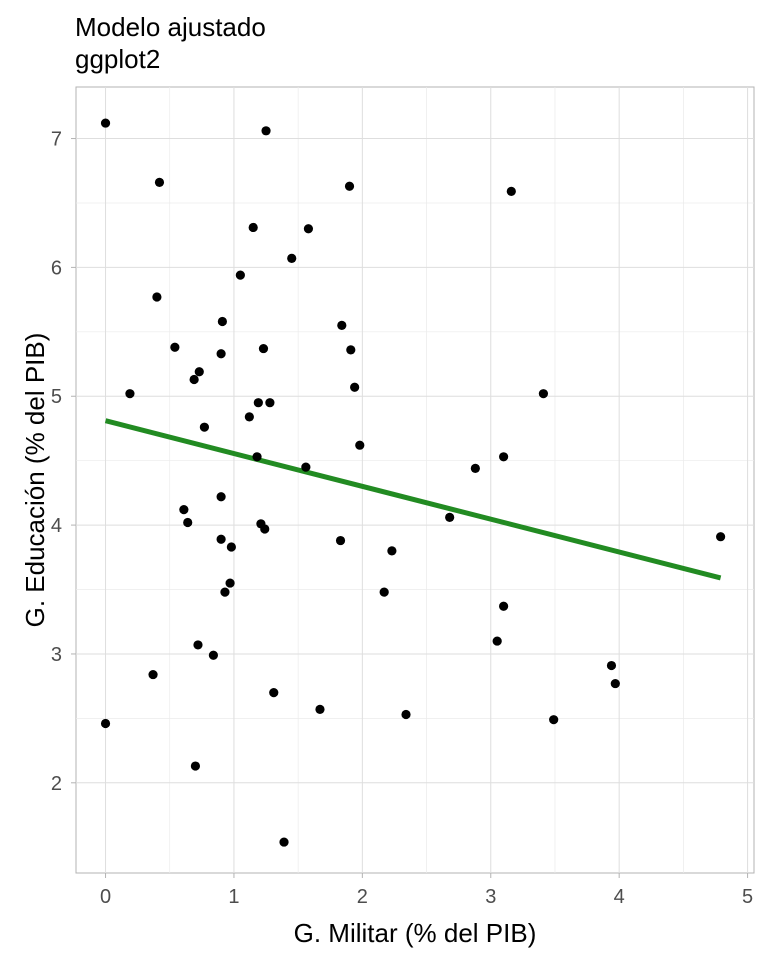  Describe the element at coordinates (747, 897) in the screenshot. I see `x-tick-label: 5` at that location.